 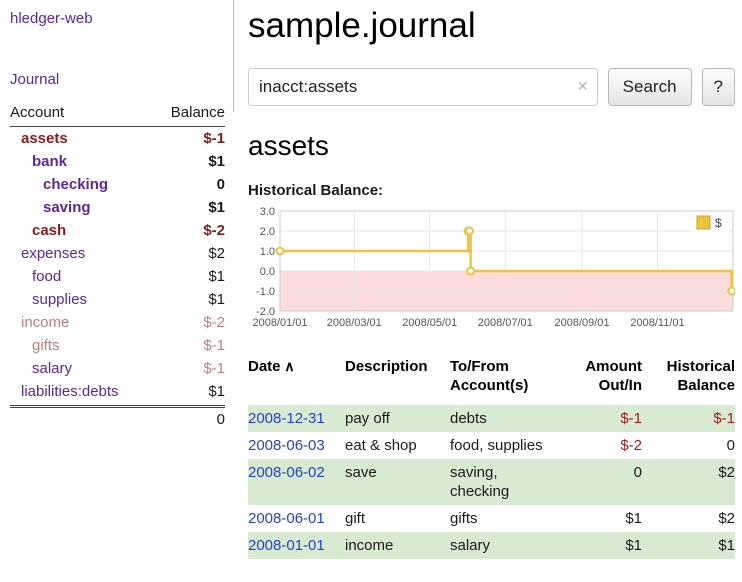 What do you see at coordinates (726, 472) in the screenshot?
I see `transaction-balance: $2` at bounding box center [726, 472].